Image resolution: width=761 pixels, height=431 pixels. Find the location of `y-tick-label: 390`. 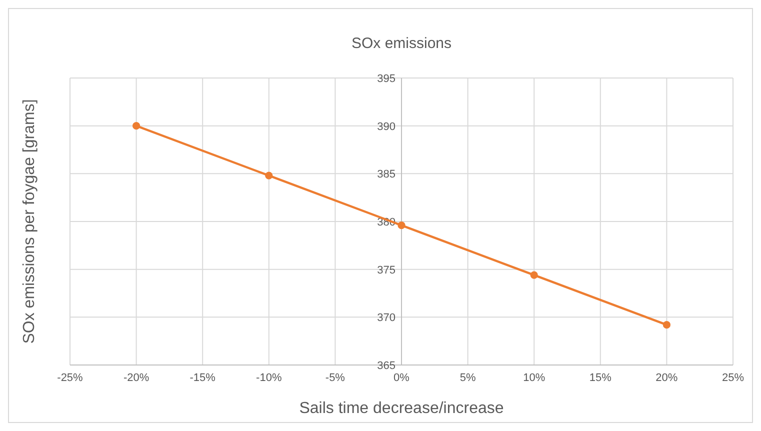

y-tick-label: 390 is located at coordinates (386, 126).